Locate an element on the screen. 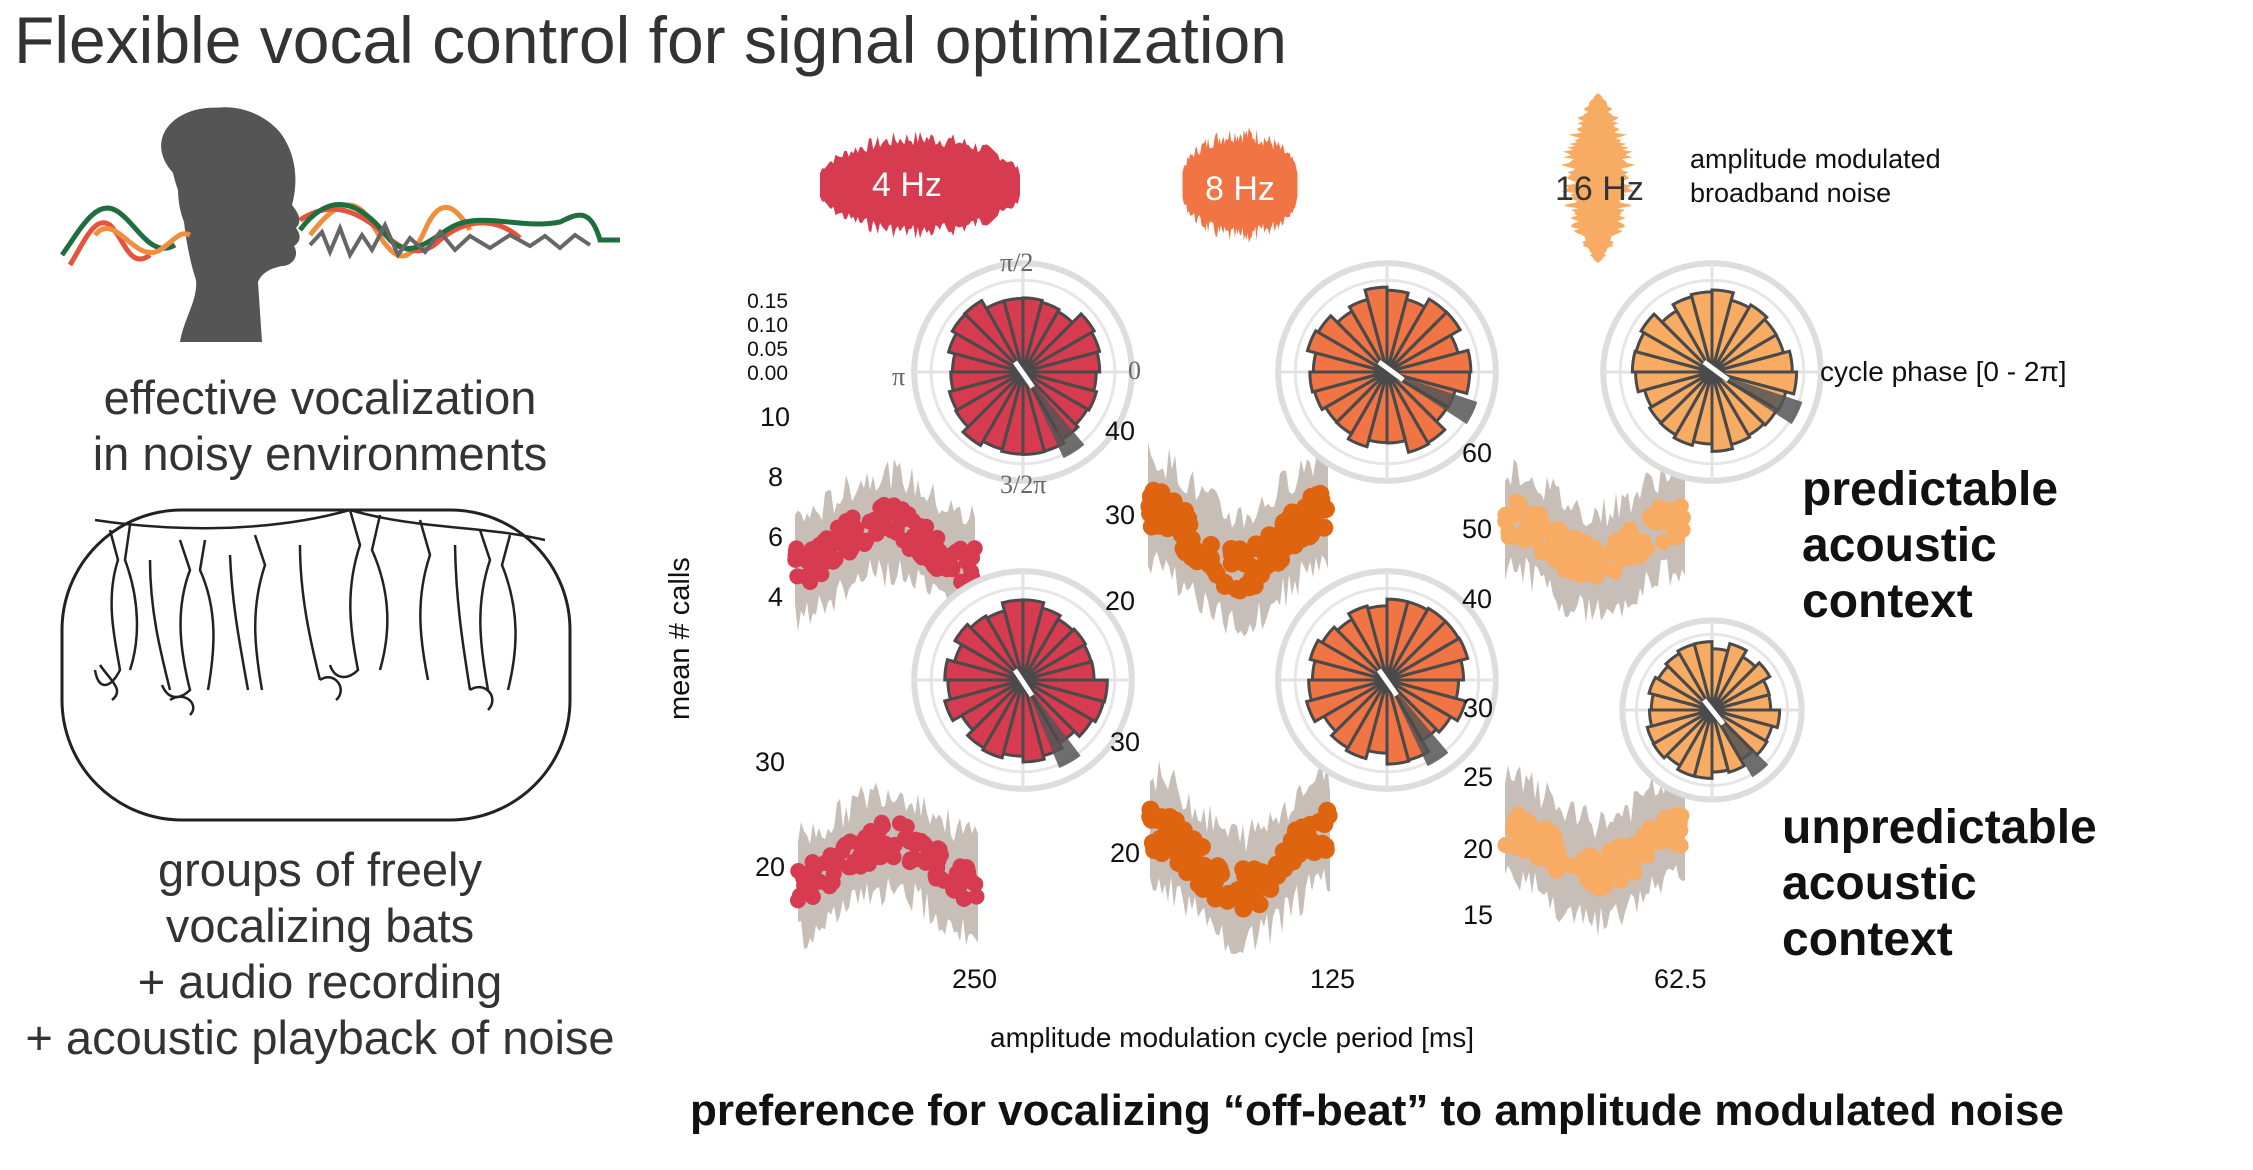 The width and height of the screenshot is (2253, 1170). cycle-phase-label: cycle phase [0 - 2π] is located at coordinates (1943, 371).